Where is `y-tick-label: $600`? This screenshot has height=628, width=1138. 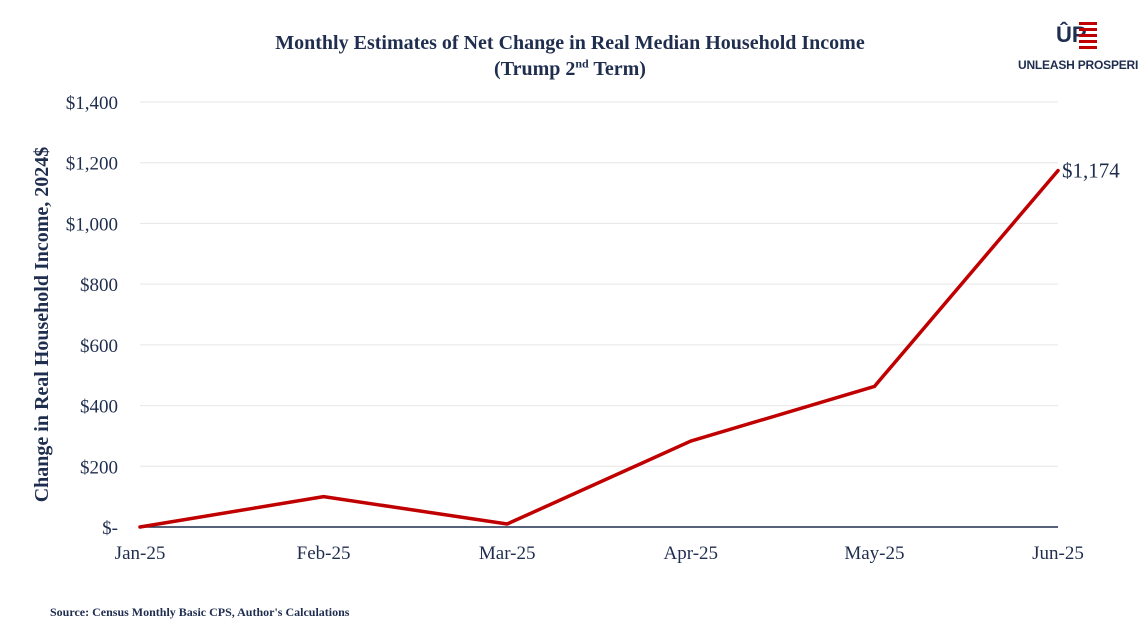
y-tick-label: $600 is located at coordinates (99, 346).